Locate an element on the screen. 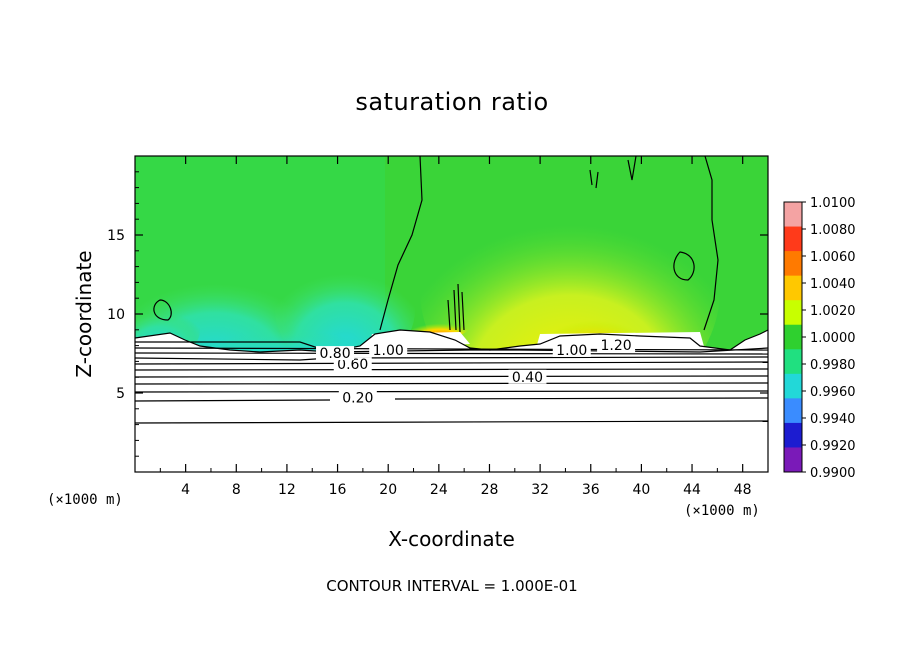 Image resolution: width=904 pixels, height=654 pixels. contour-label: 0.40 is located at coordinates (527, 378).